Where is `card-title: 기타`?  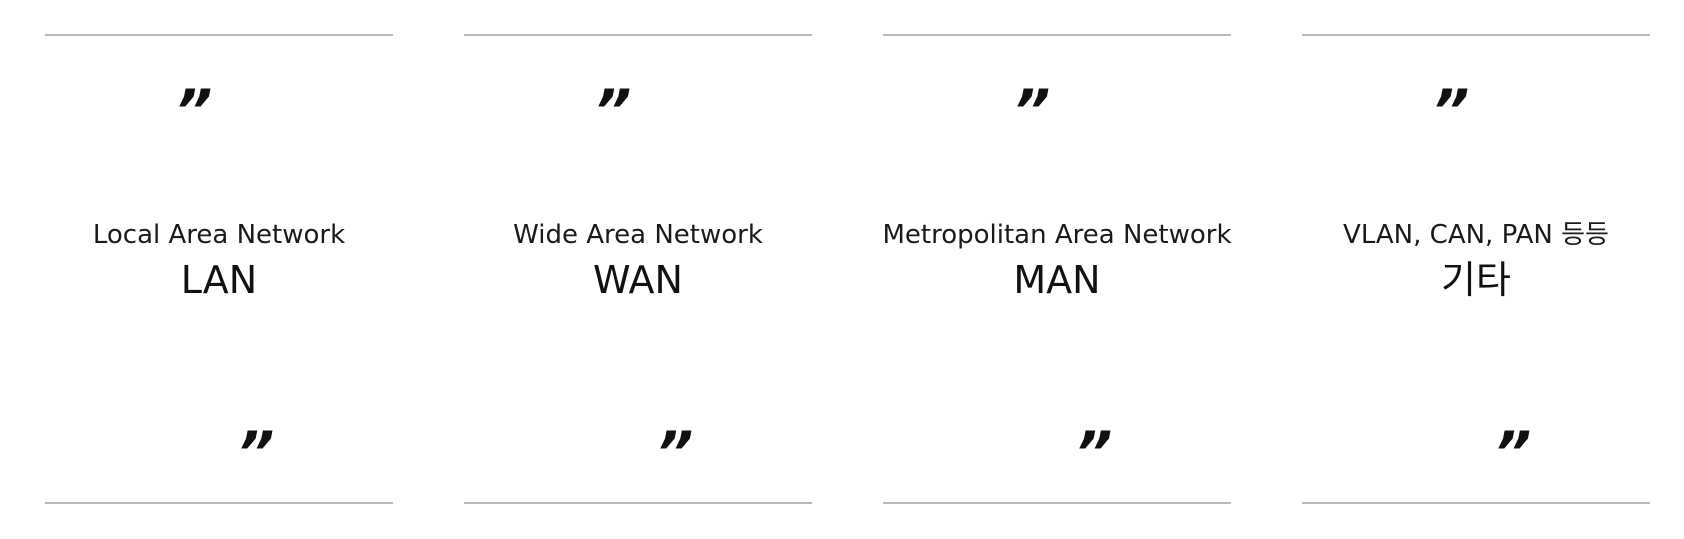
card-title: 기타 is located at coordinates (1476, 280).